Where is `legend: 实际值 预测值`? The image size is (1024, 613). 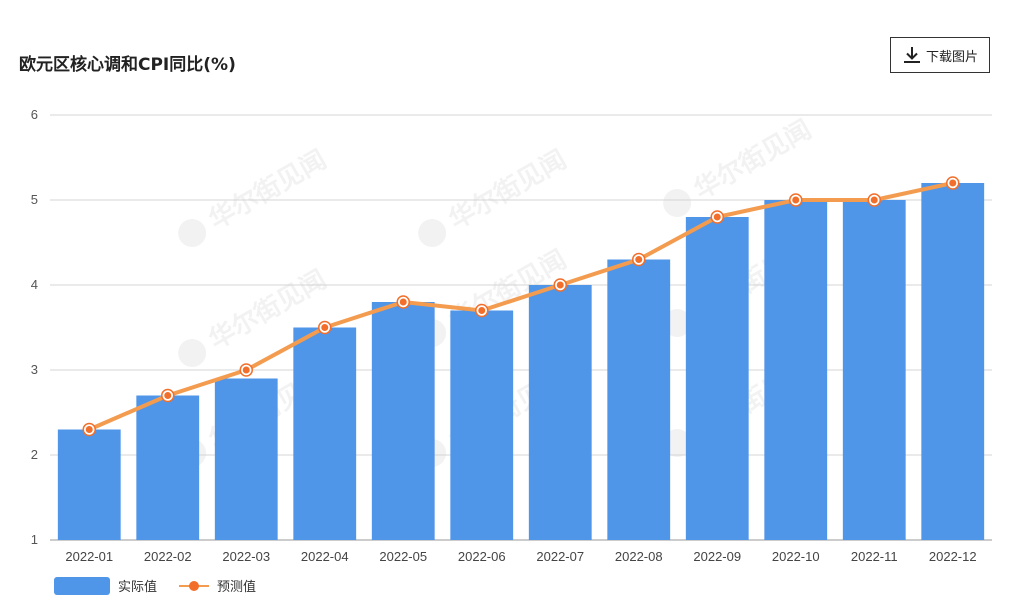
legend: 实际值 预测值 is located at coordinates (166, 585).